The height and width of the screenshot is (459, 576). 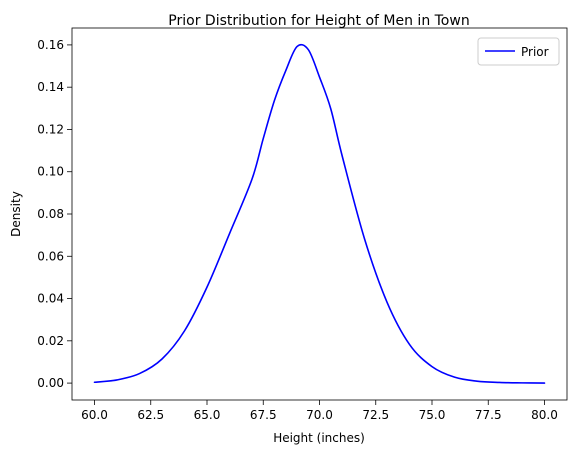 What do you see at coordinates (263, 415) in the screenshot?
I see `x-tick-label: 67.5` at bounding box center [263, 415].